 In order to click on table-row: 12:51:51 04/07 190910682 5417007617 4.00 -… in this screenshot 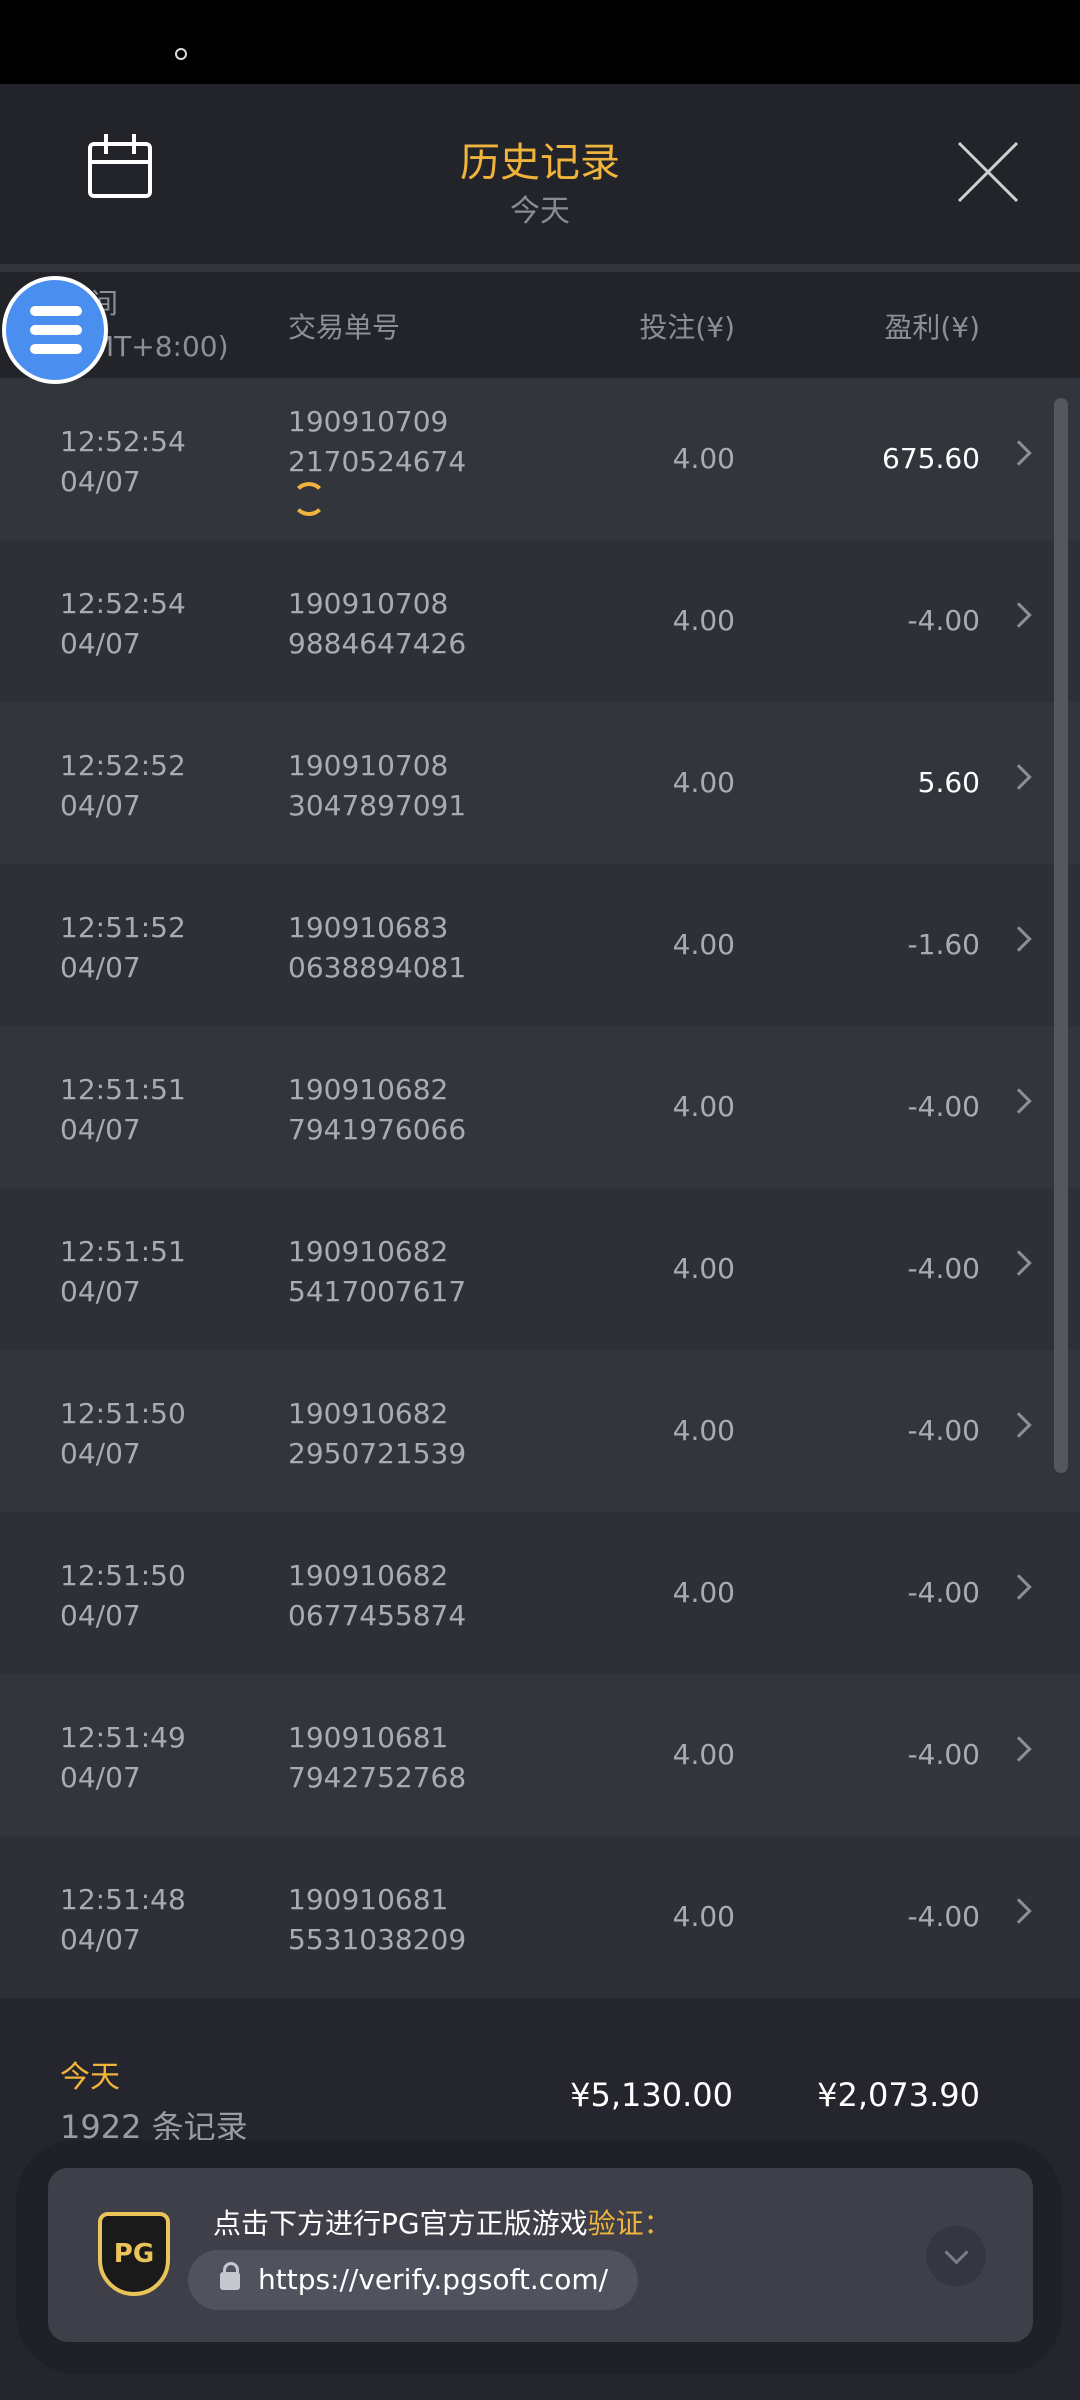, I will do `click(540, 1269)`.